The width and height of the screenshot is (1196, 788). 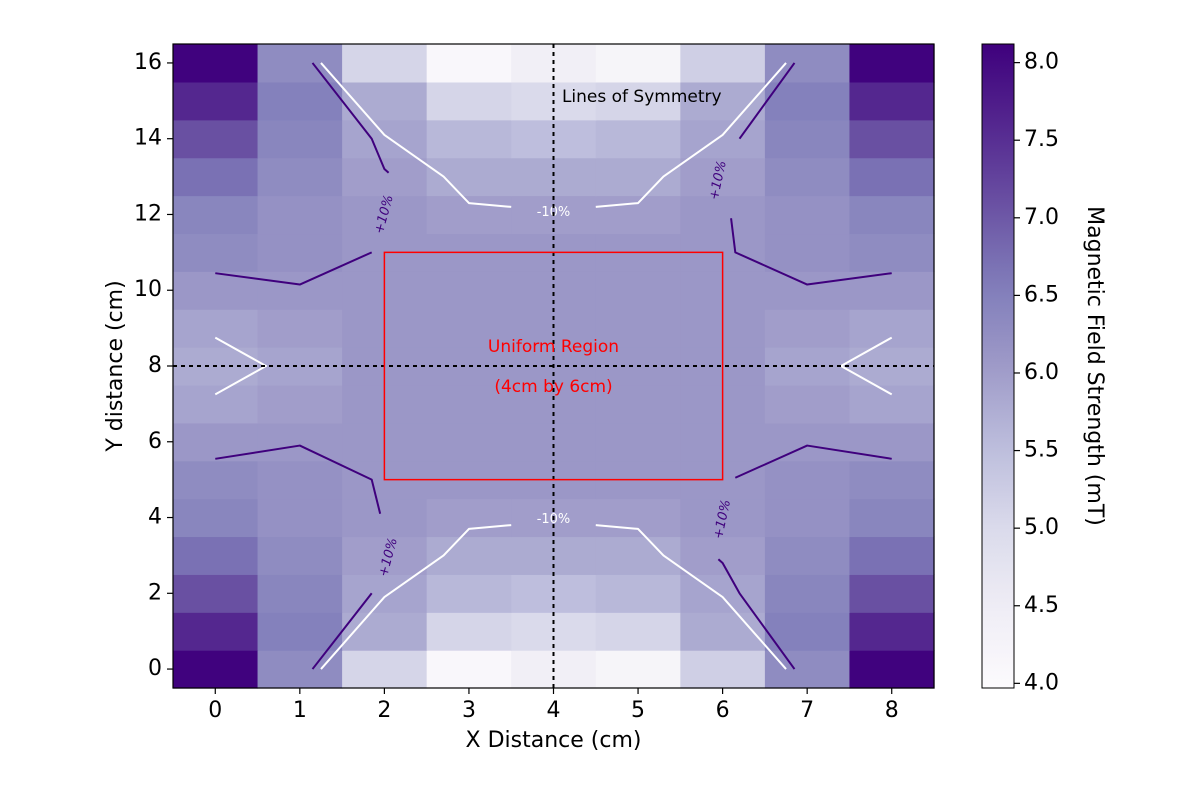 What do you see at coordinates (115, 366) in the screenshot?
I see `y-axis-label: Y distance (cm)` at bounding box center [115, 366].